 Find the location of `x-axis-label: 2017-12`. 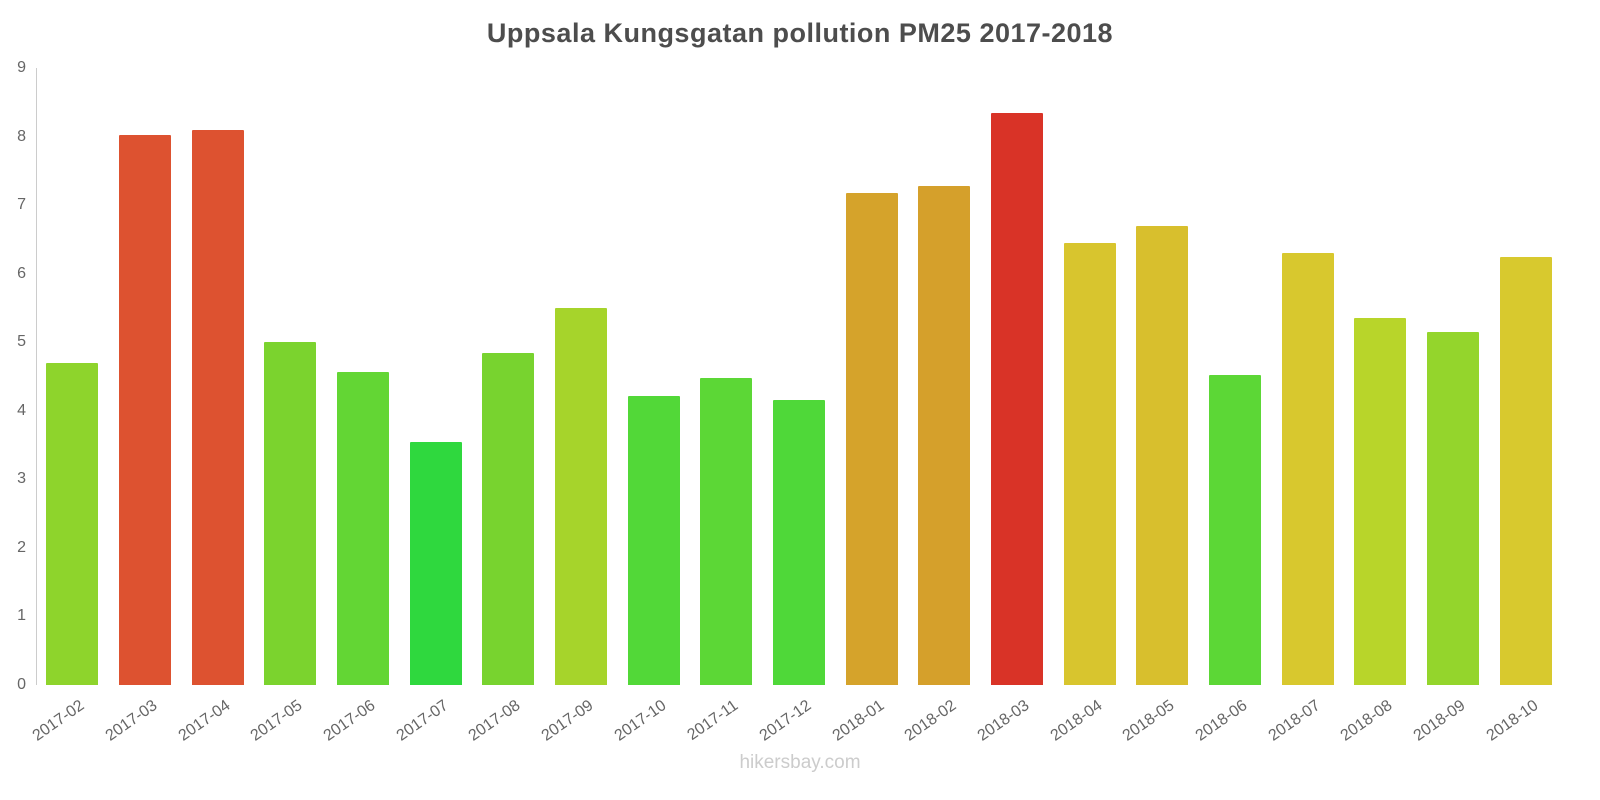

x-axis-label: 2017-12 is located at coordinates (785, 721).